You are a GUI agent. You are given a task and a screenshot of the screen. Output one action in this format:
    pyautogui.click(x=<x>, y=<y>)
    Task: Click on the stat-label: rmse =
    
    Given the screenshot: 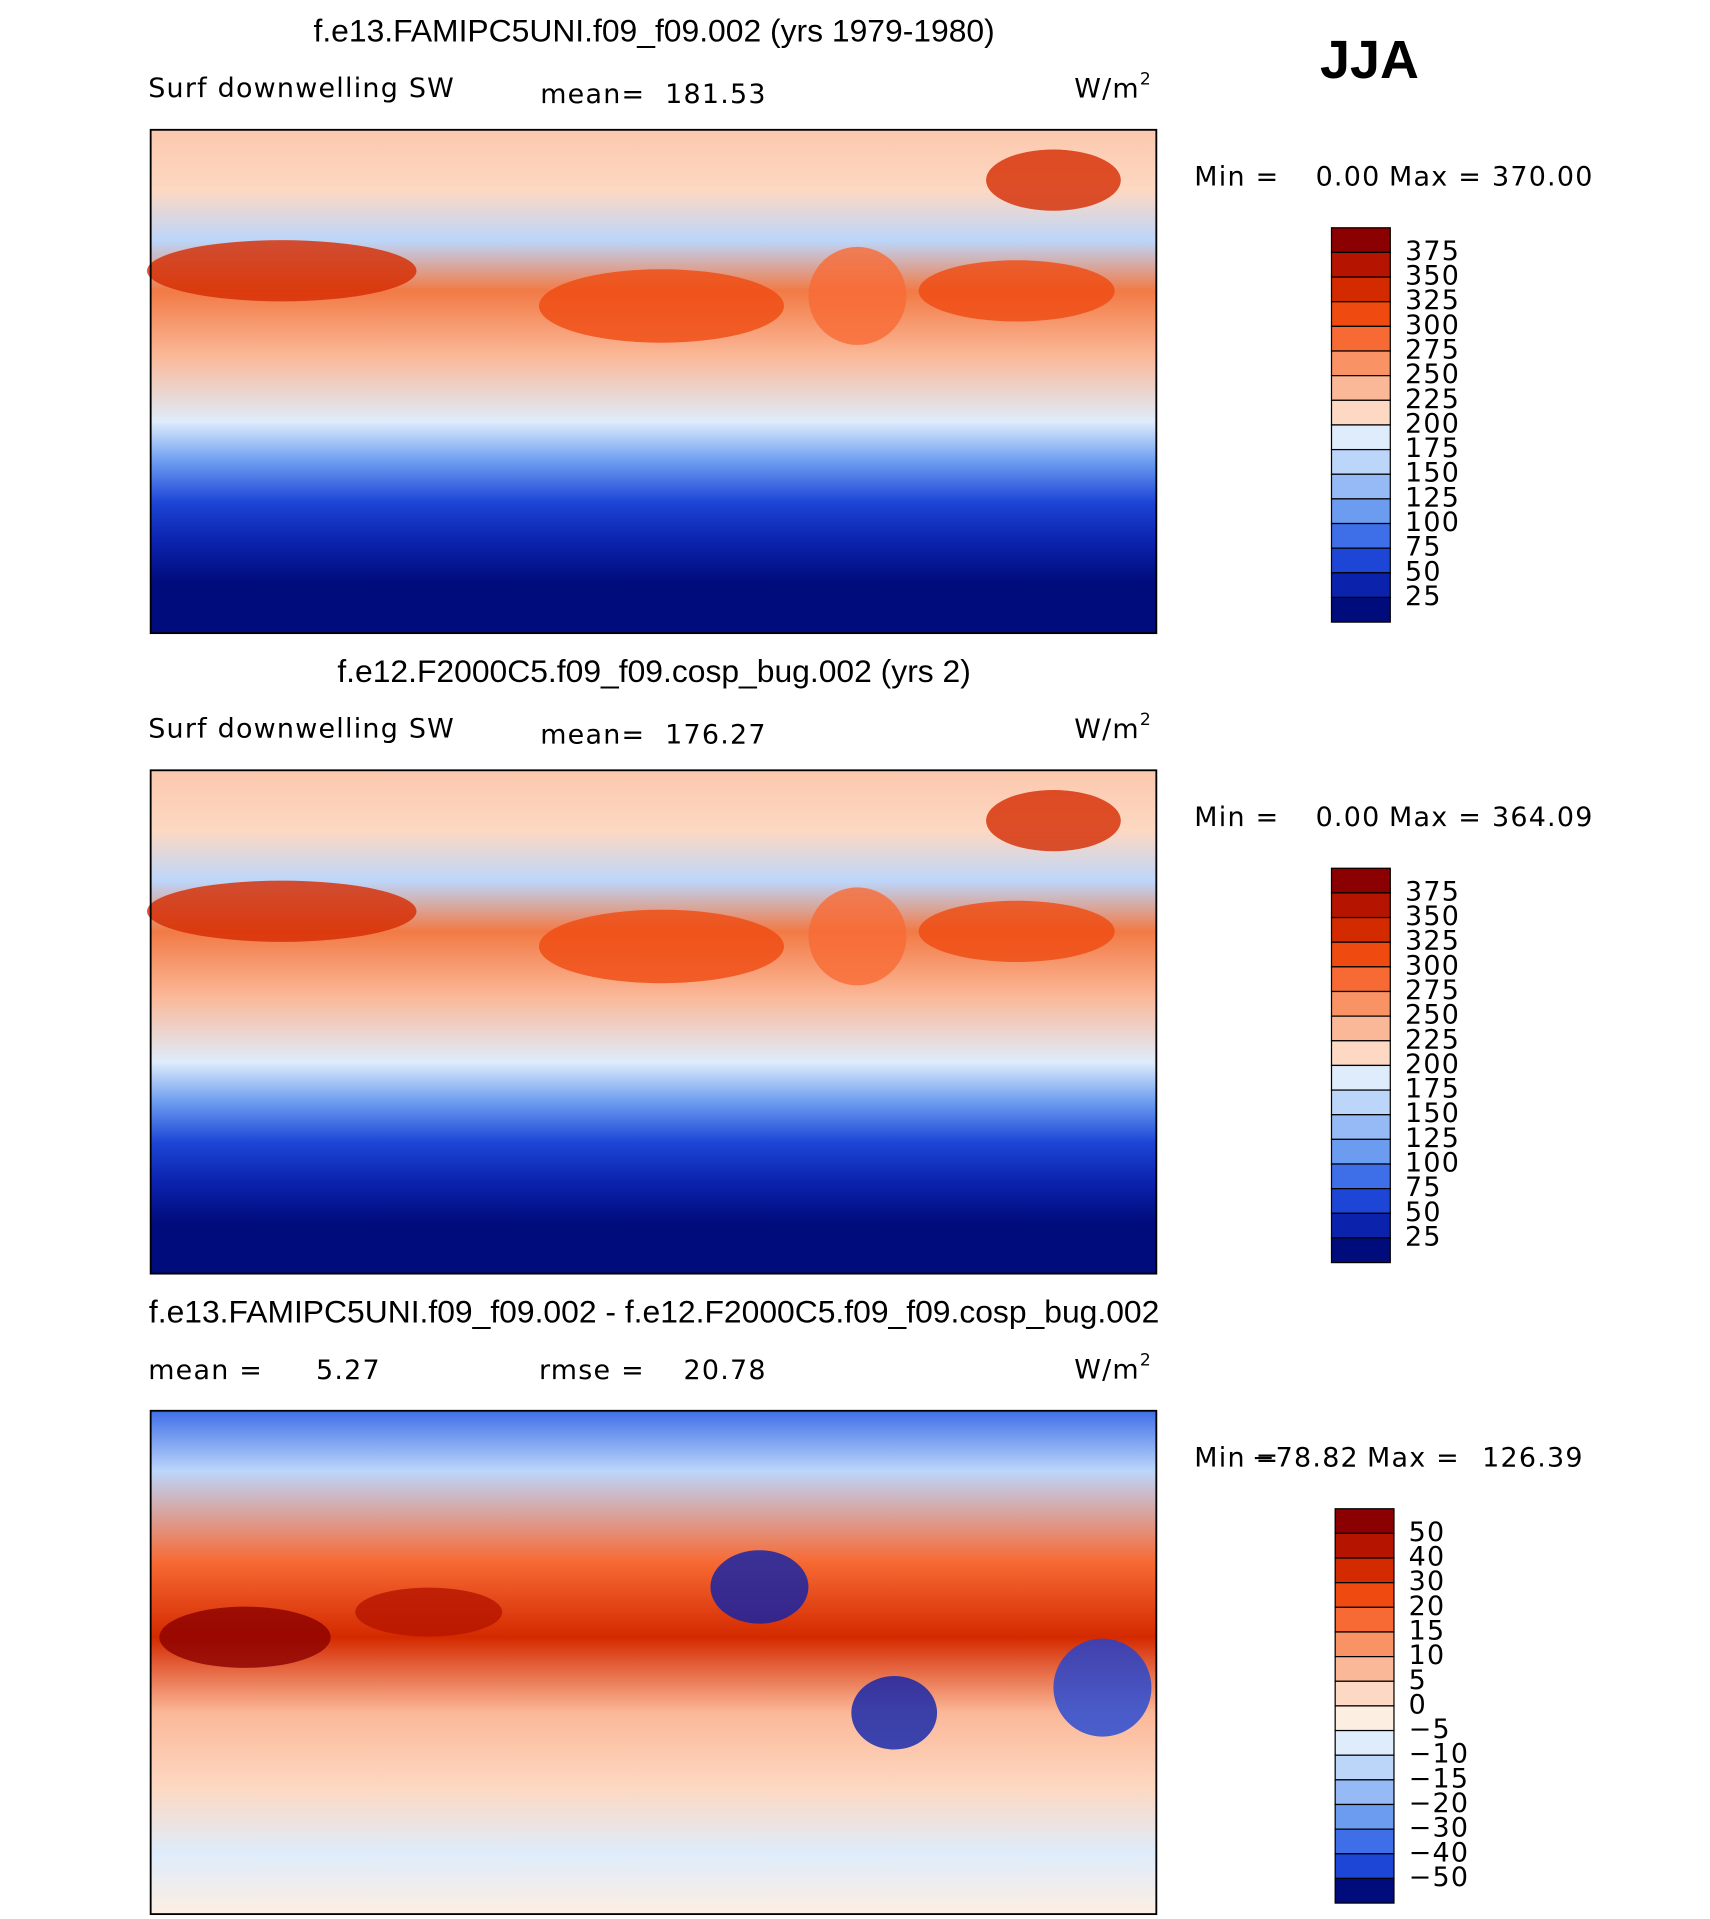 What is the action you would take?
    pyautogui.click(x=592, y=1370)
    